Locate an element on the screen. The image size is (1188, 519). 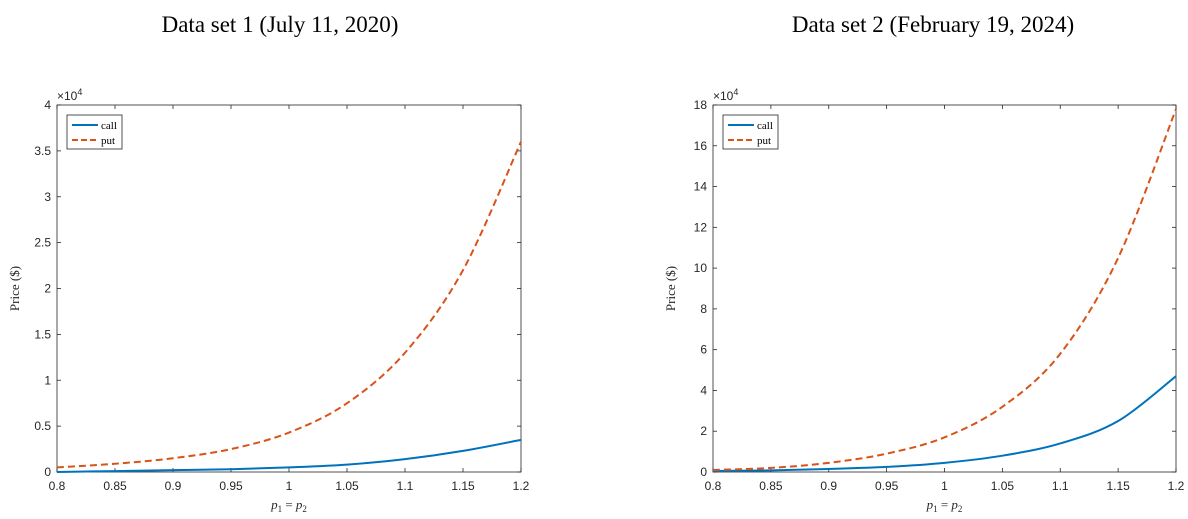
chart-2-x-tick-label: 0.8 is located at coordinates (713, 486).